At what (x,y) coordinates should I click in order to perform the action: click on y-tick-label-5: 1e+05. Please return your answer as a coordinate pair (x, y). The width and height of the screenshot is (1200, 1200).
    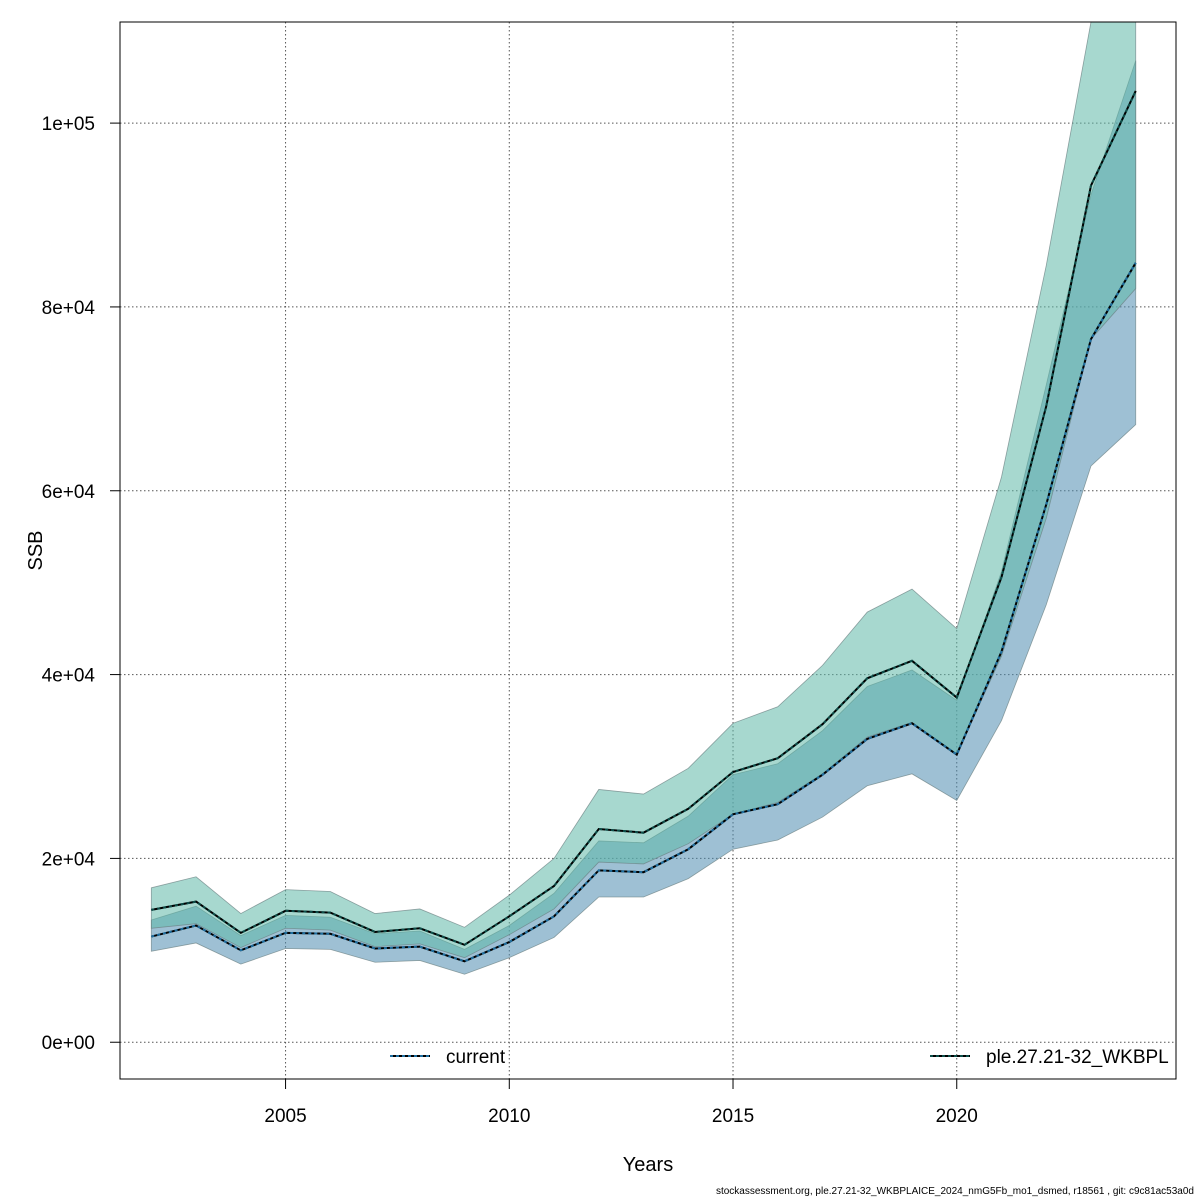
    Looking at the image, I should click on (68, 124).